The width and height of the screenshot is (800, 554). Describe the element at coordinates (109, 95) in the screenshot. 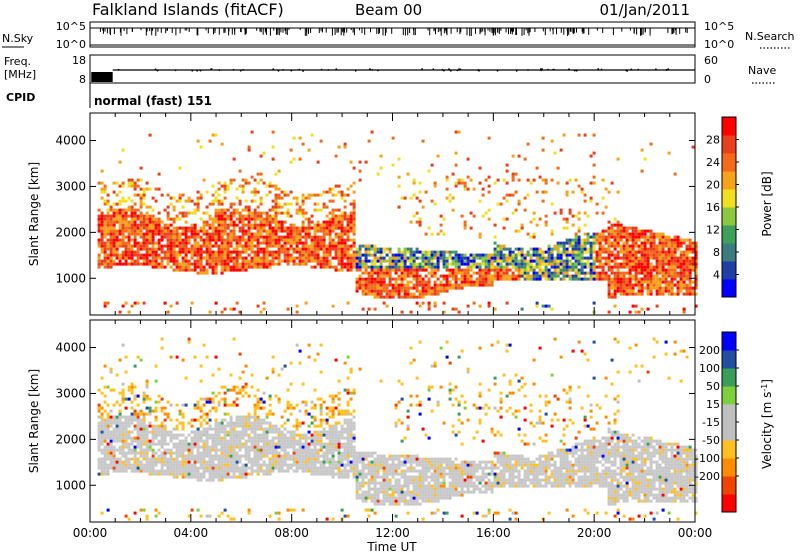

I see `cpid-panel: CPID normal (fast) 151` at that location.